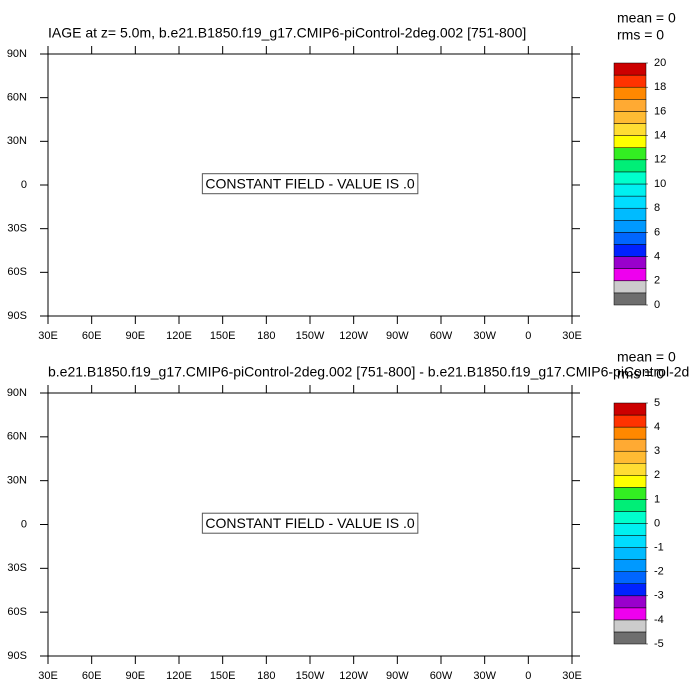 Image resolution: width=700 pixels, height=700 pixels. What do you see at coordinates (657, 232) in the screenshot?
I see `colorbar-label: 6` at bounding box center [657, 232].